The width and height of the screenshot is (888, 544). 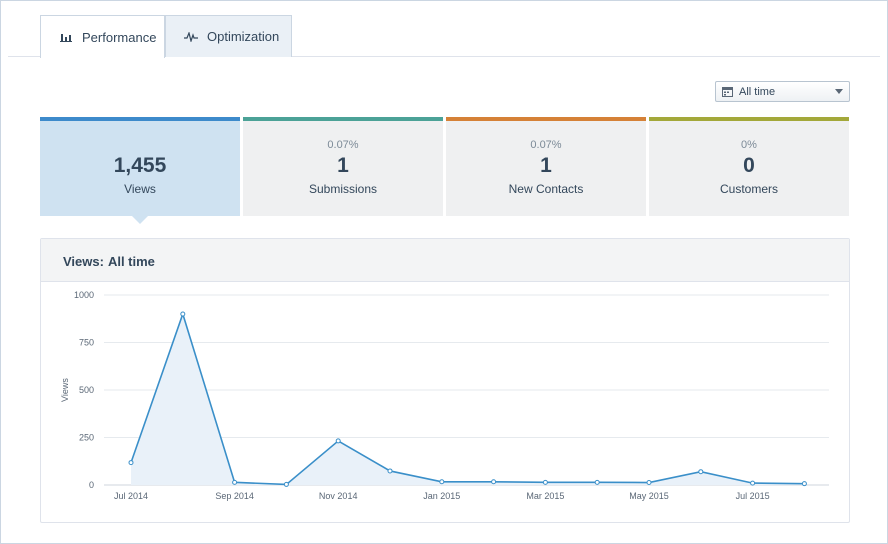 I want to click on kpi-label: Customers, so click(x=748, y=189).